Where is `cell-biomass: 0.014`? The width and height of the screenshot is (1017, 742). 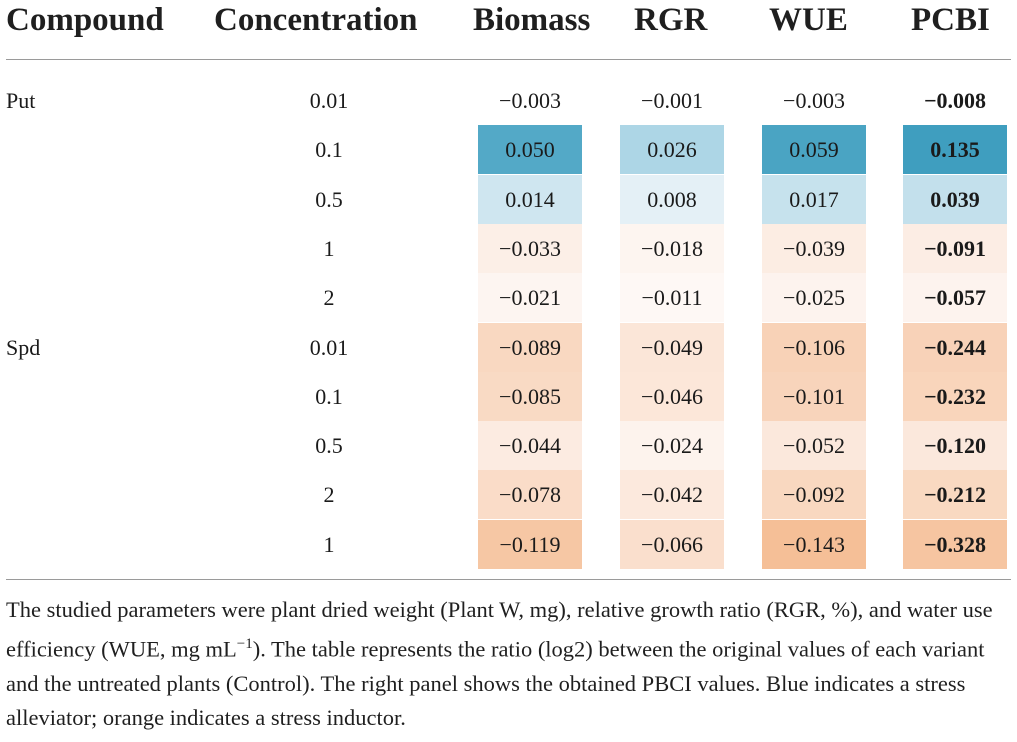
cell-biomass: 0.014 is located at coordinates (530, 199).